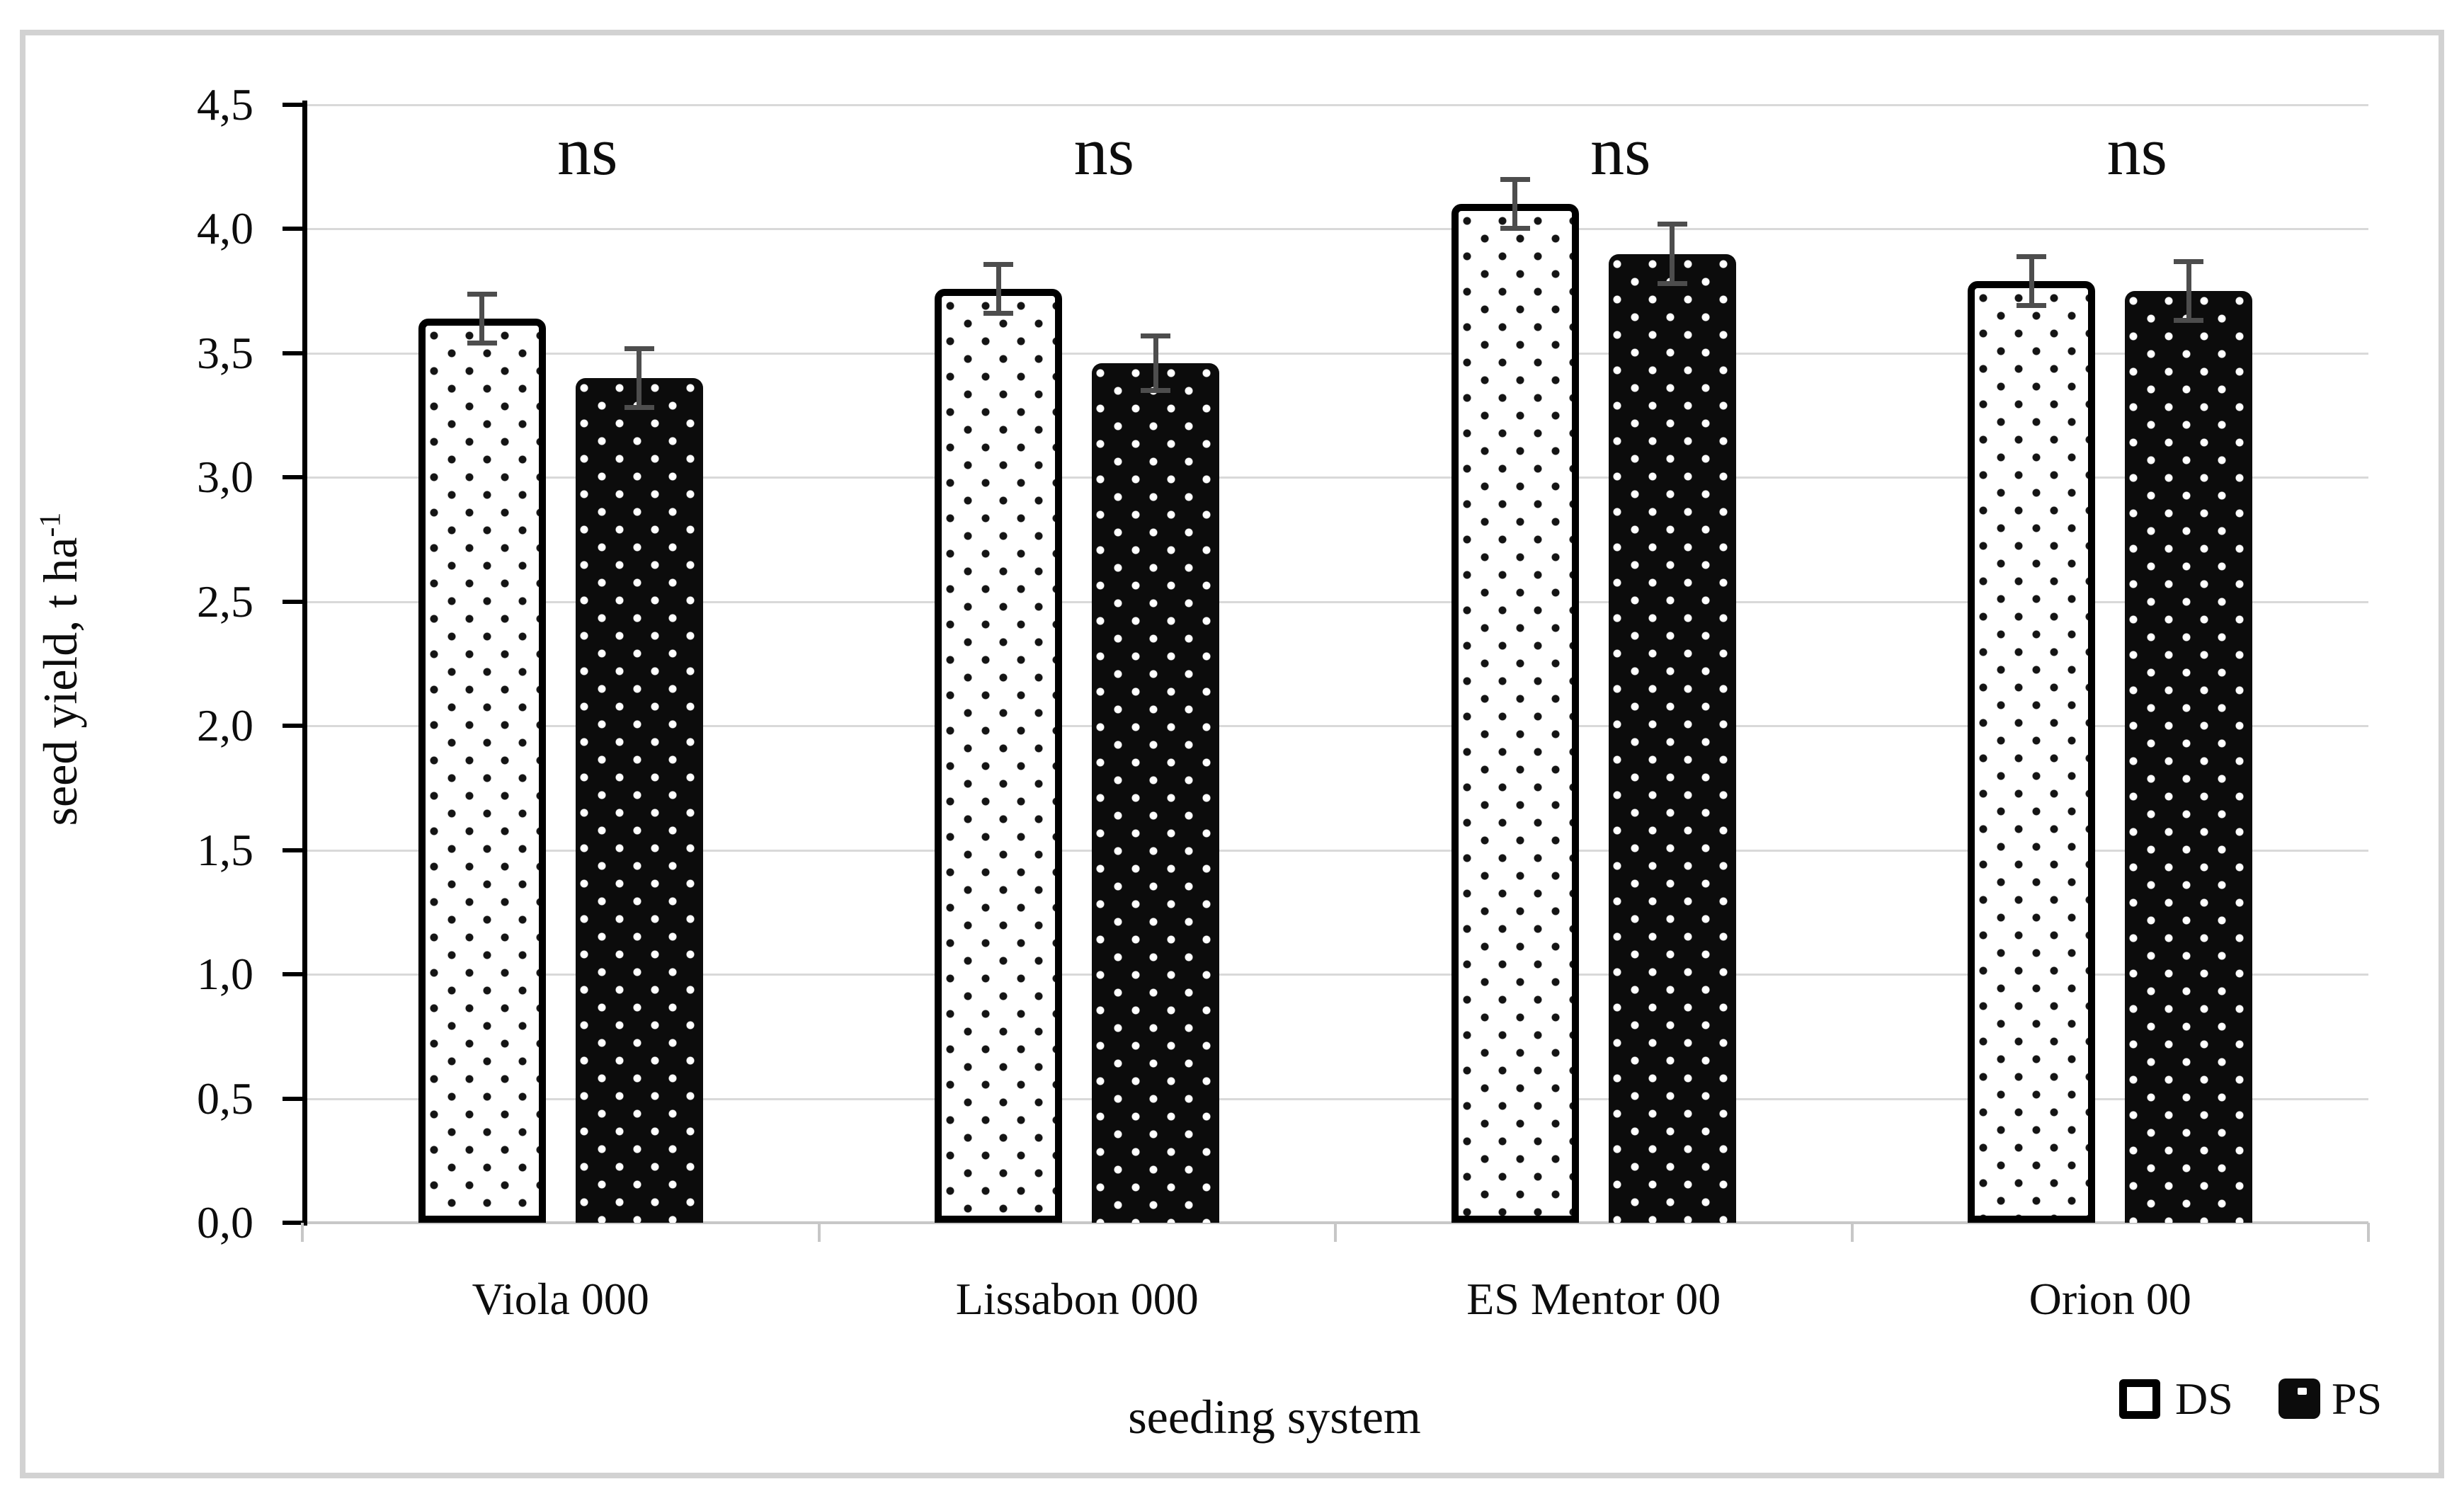 This screenshot has width=2464, height=1501. What do you see at coordinates (1077, 1299) in the screenshot?
I see `x-category-label-lissabon-000: Lissabon 000` at bounding box center [1077, 1299].